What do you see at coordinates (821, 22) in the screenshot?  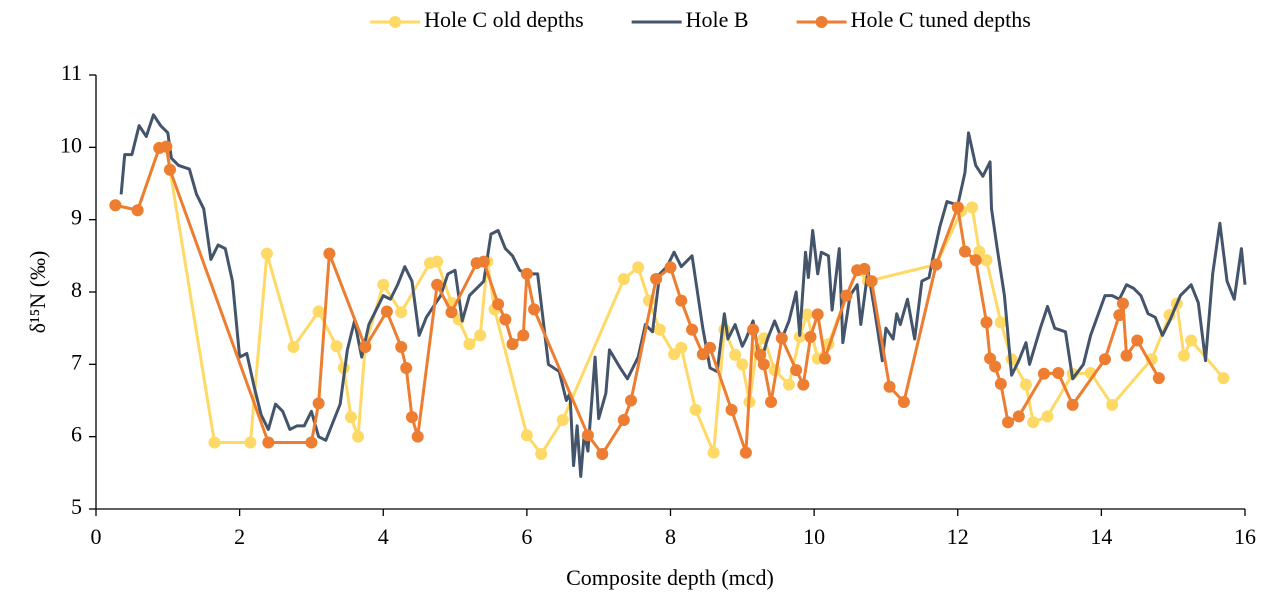 I see `legend-marker` at bounding box center [821, 22].